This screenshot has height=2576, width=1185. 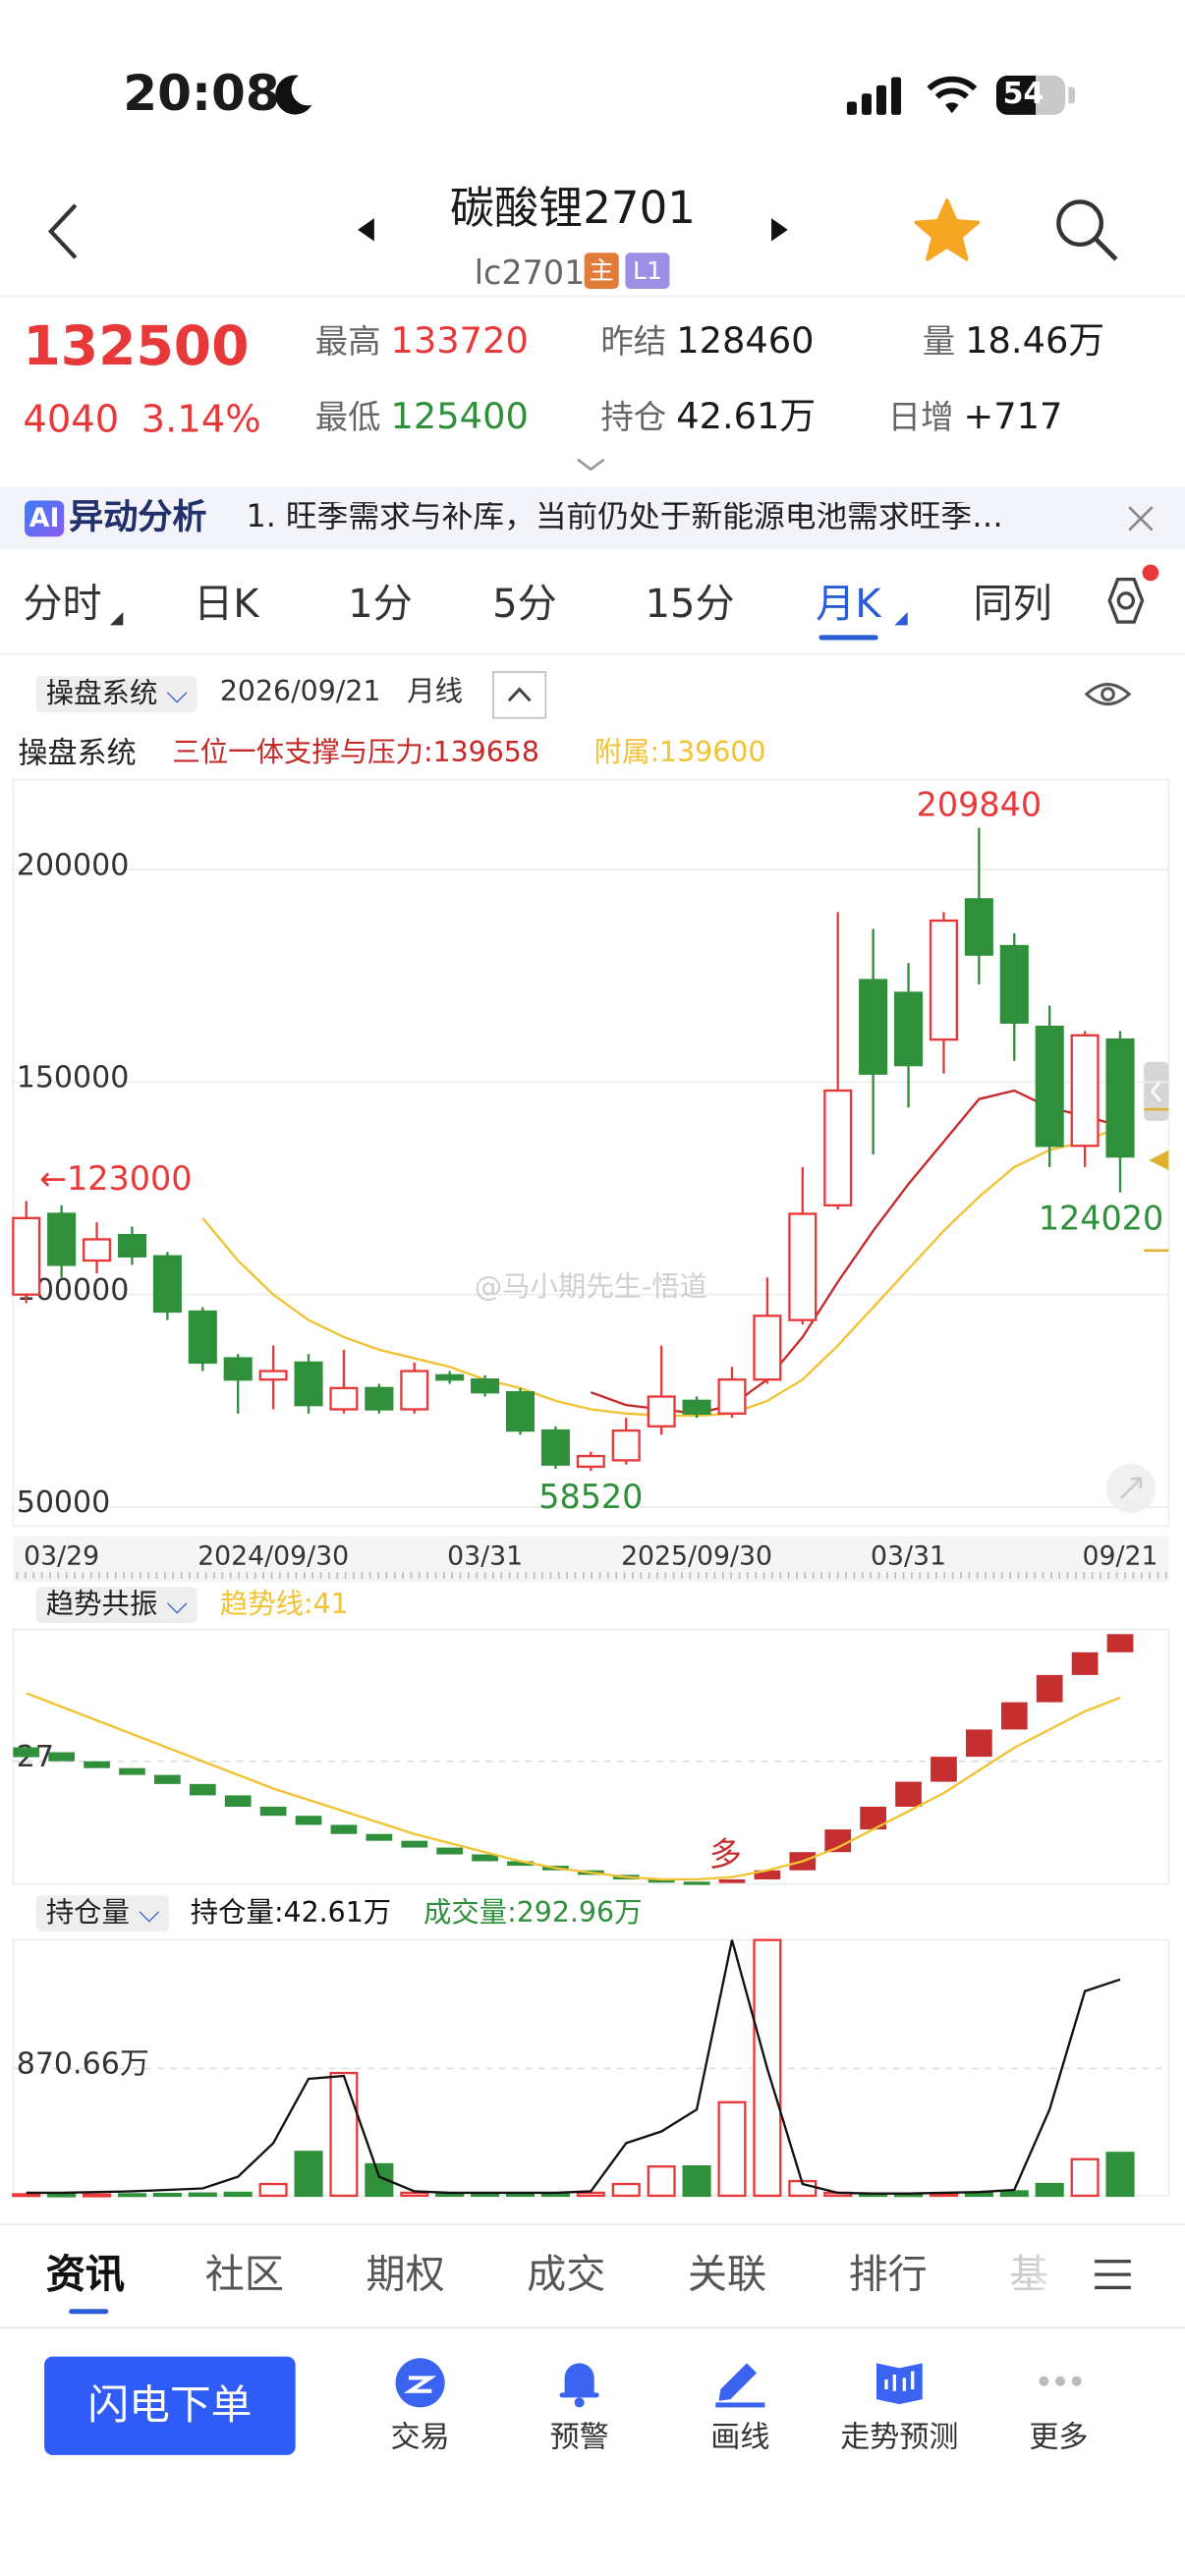 I want to click on period-tab: 日K, so click(x=227, y=604).